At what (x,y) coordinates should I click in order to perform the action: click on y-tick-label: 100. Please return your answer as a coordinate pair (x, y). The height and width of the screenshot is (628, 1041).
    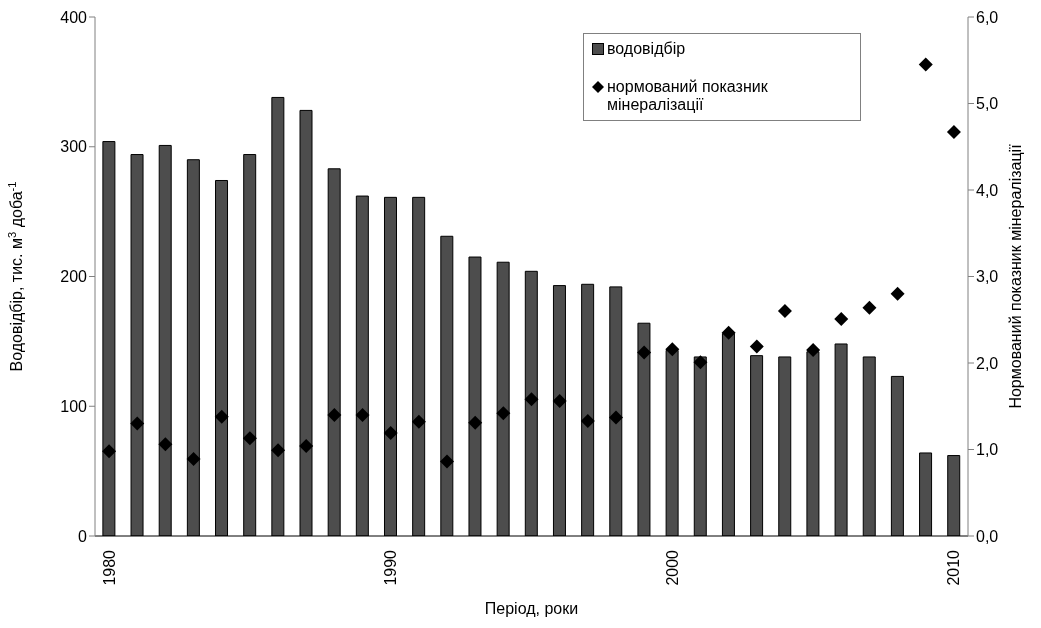
    Looking at the image, I should click on (74, 406).